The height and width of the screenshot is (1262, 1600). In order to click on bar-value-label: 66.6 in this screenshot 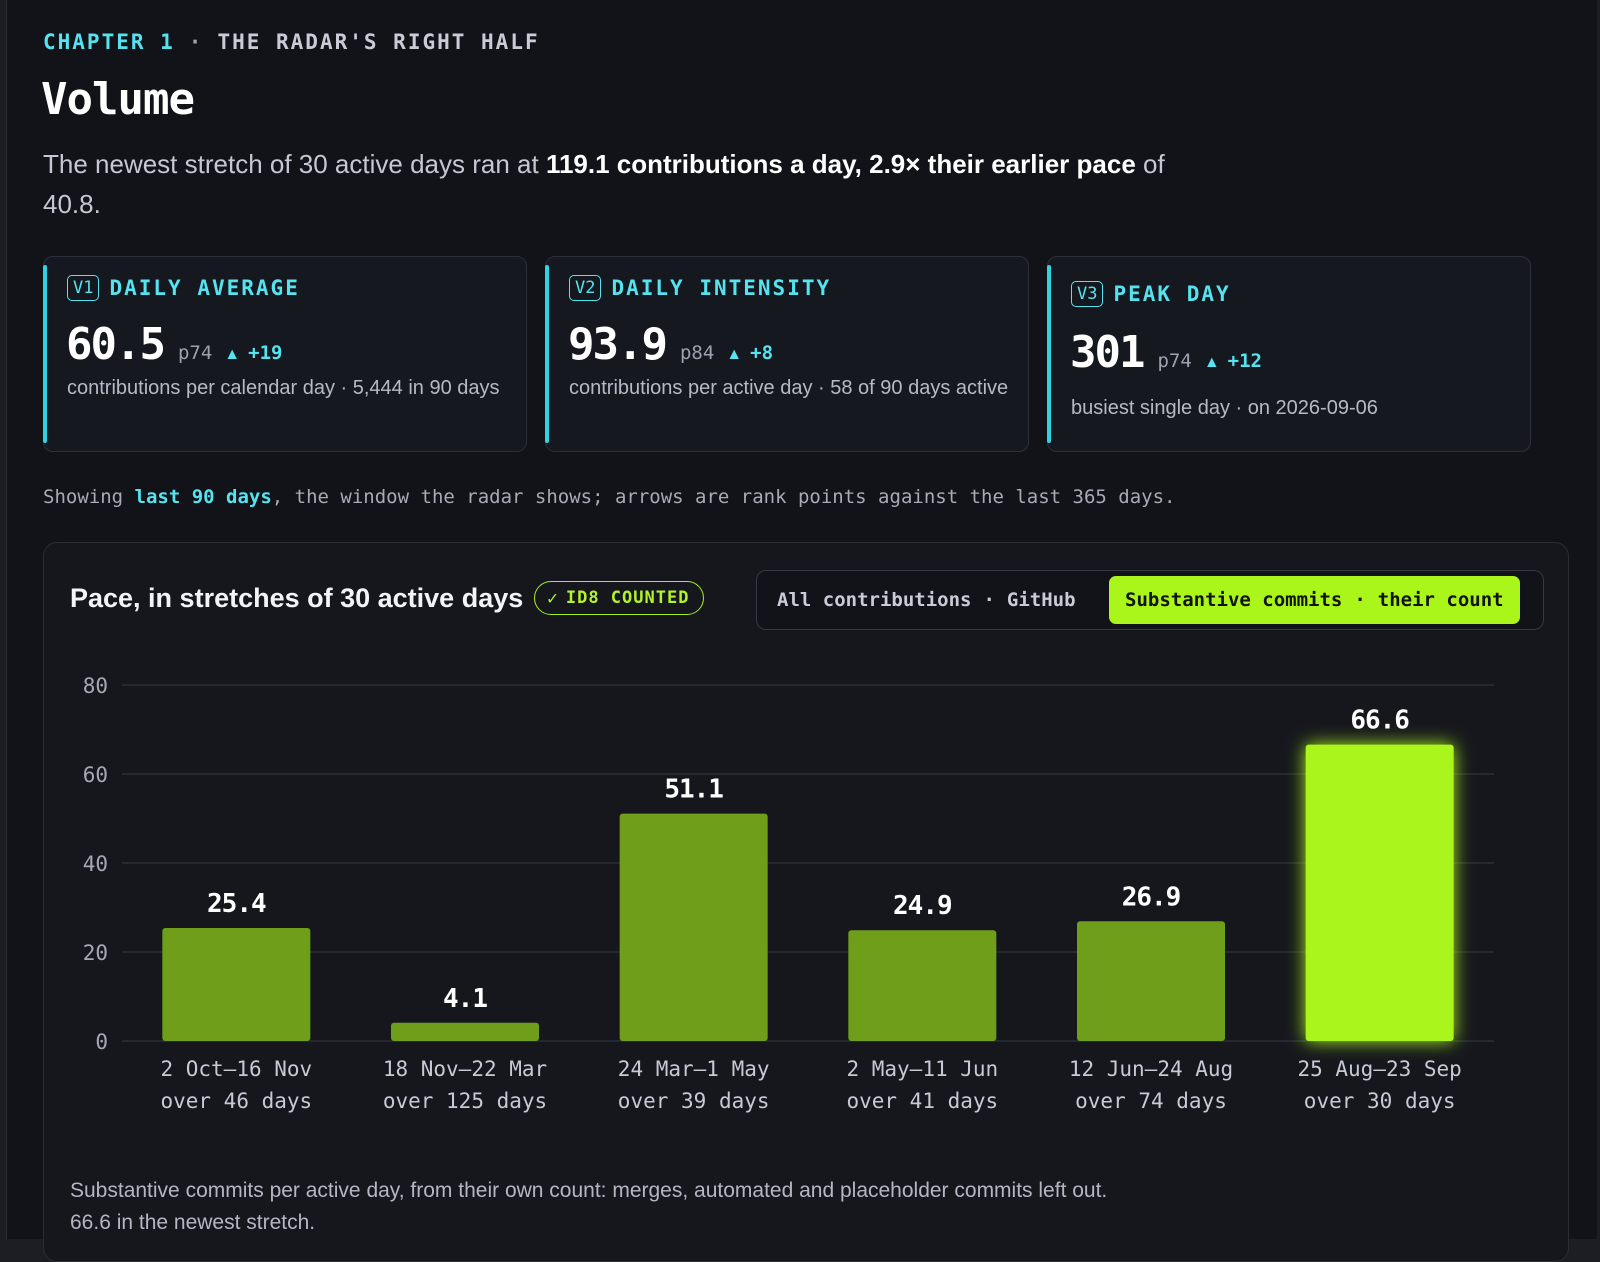, I will do `click(1379, 721)`.